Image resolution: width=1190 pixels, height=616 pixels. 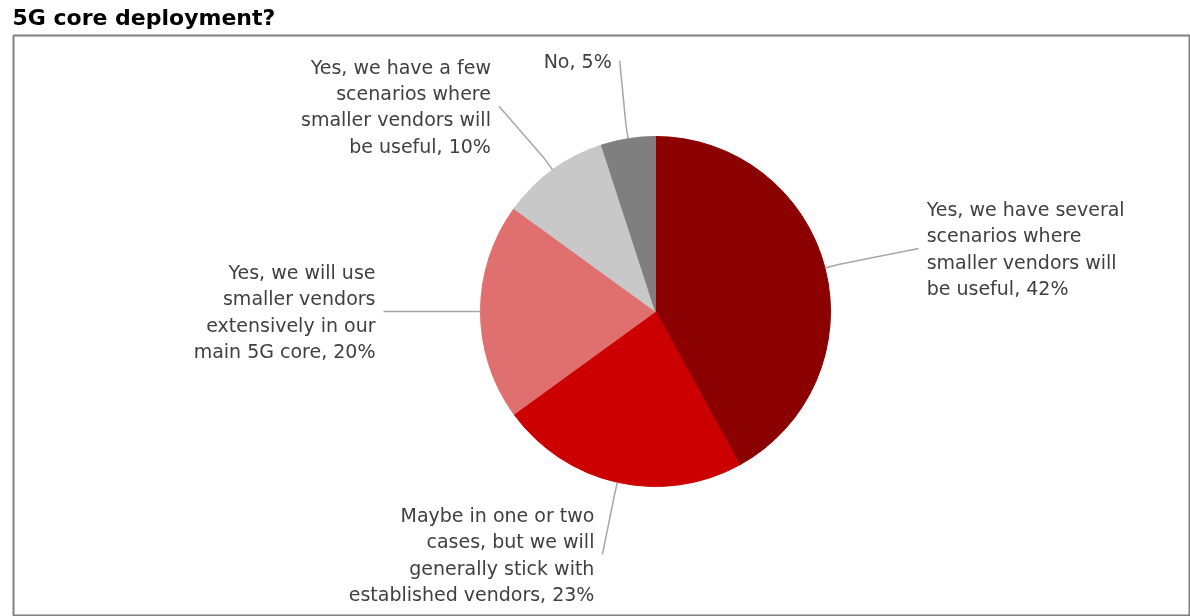 What do you see at coordinates (1025, 248) in the screenshot?
I see `slice-label: Yes, we have several scenarios where smaller vendors will be useful, 42%` at bounding box center [1025, 248].